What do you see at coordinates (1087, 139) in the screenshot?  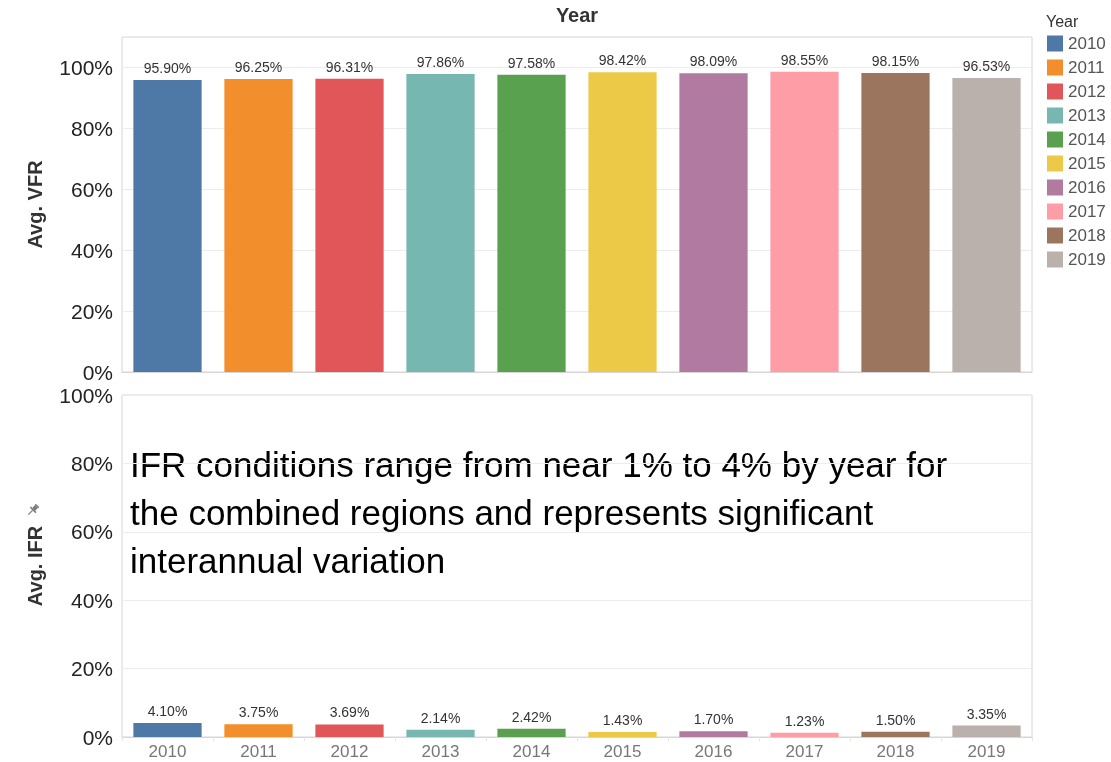 I see `legend-label: 2014` at bounding box center [1087, 139].